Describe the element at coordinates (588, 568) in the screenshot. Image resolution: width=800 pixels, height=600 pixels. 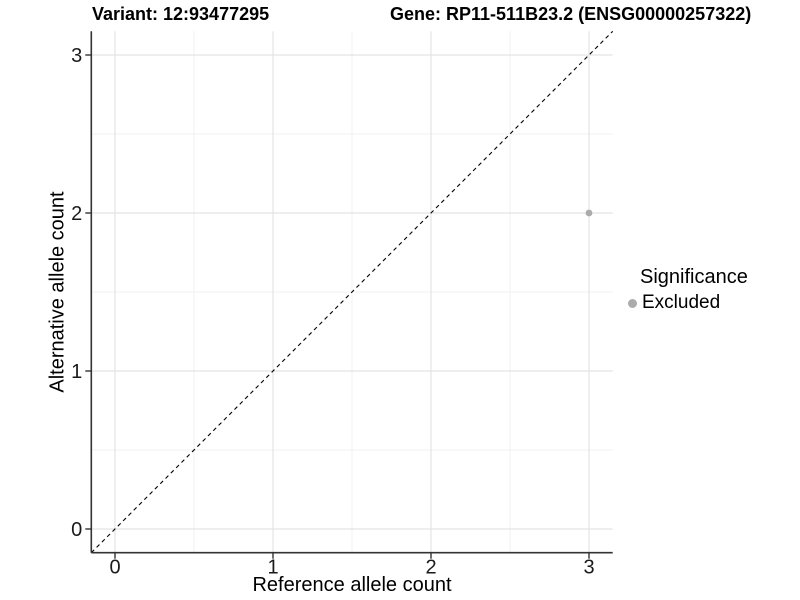
I see `x-tick-label: 3` at that location.